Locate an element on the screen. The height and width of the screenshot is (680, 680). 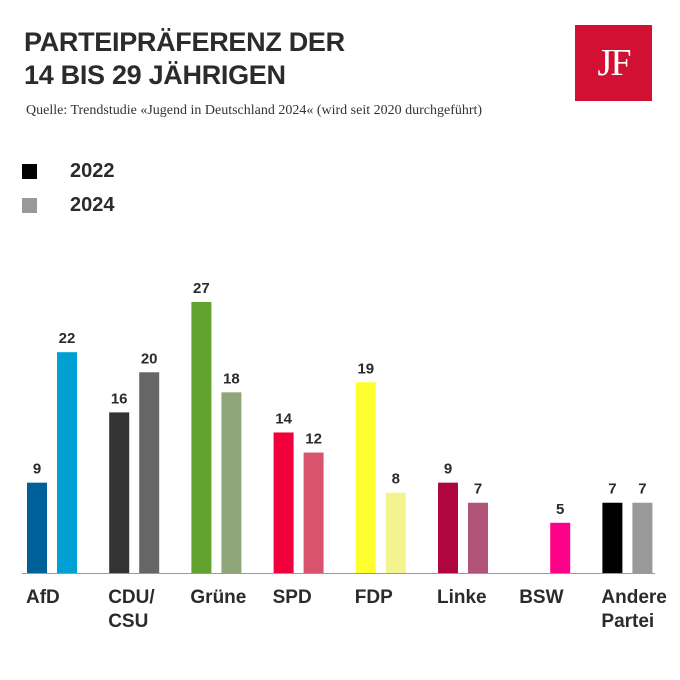
chart-title-line-2: 14 BIS 29 JÄHRIGEN is located at coordinates (155, 75).